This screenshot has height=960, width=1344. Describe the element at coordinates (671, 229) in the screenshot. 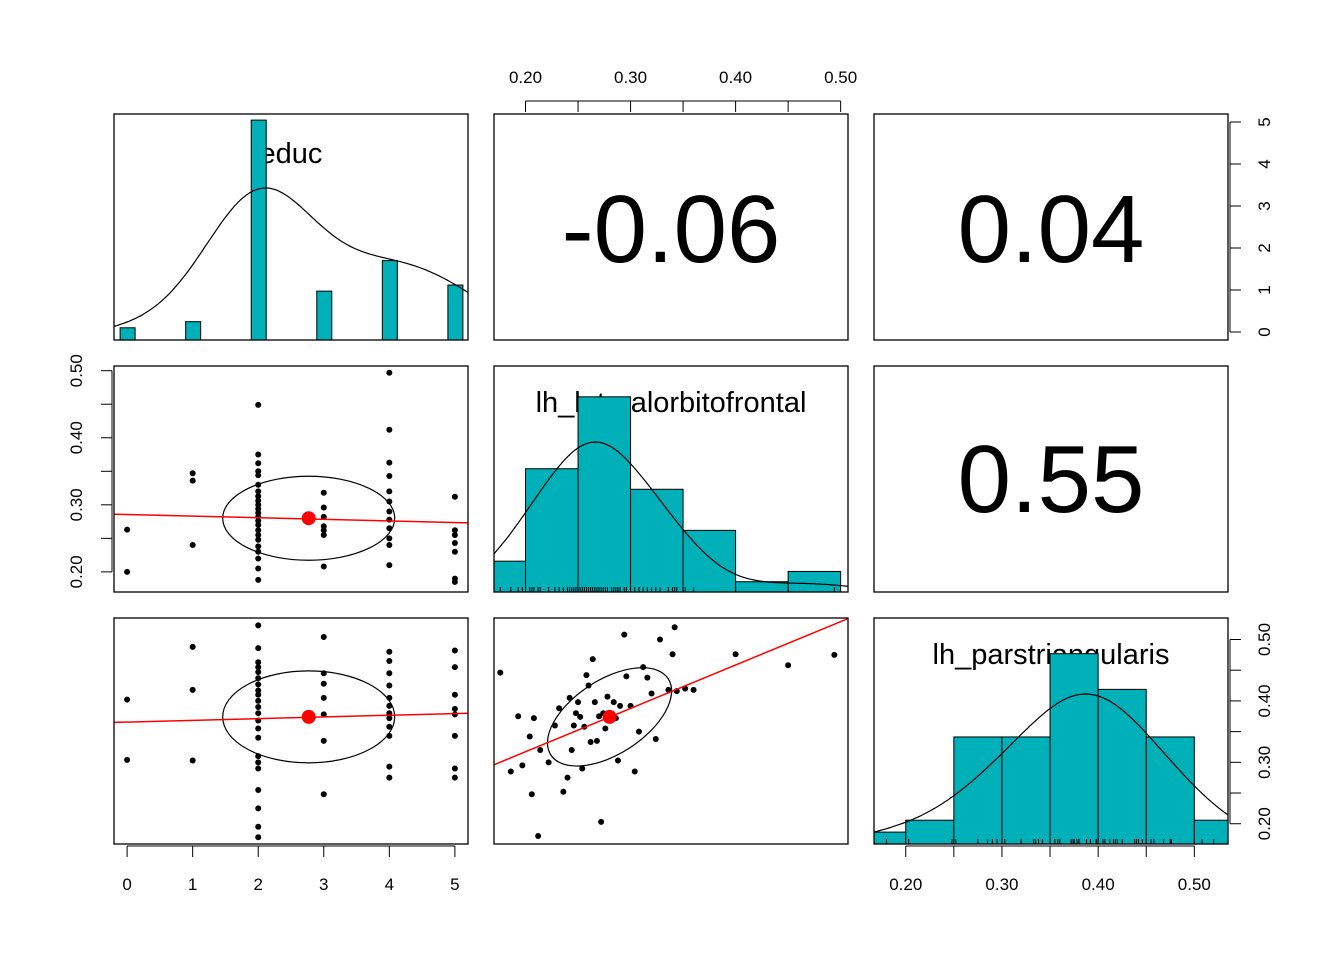

I see `correlation-value: -0.06` at that location.